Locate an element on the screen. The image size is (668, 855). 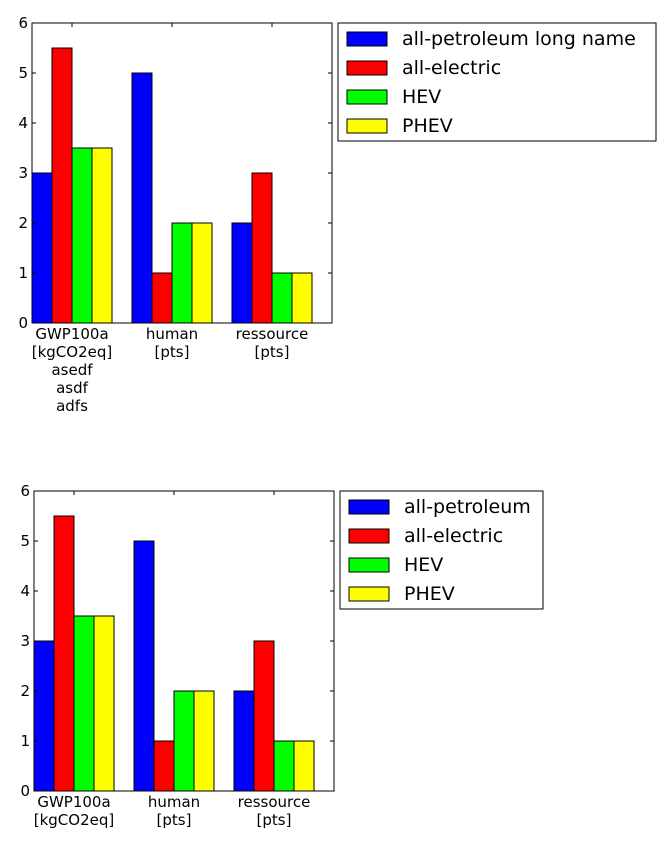
x-tick-label: GWP100a [kgCO2eq] asedf asdf adfs is located at coordinates (72, 370).